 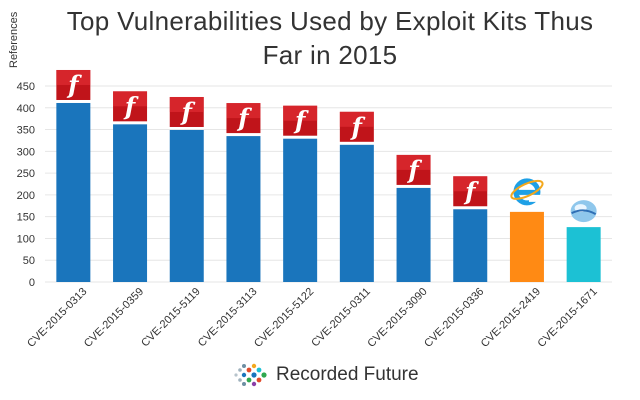 I want to click on ie-icon, so click(x=527, y=192).